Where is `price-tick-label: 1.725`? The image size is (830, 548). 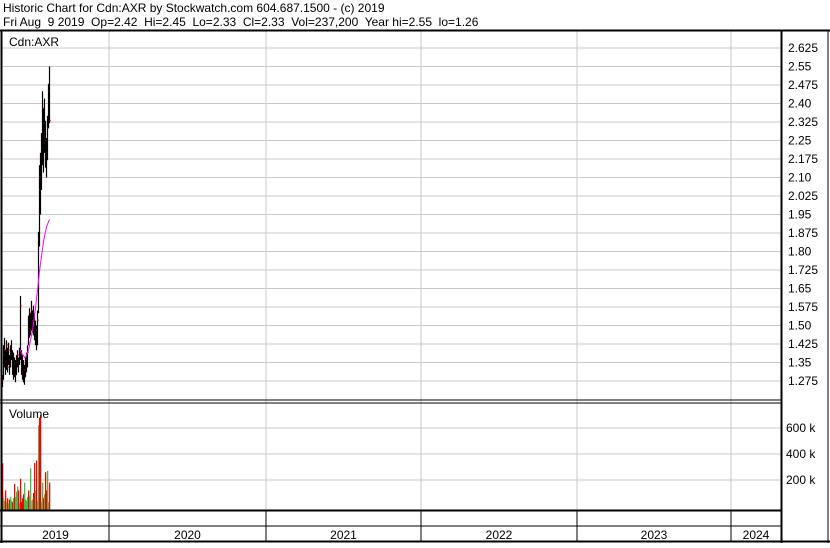 price-tick-label: 1.725 is located at coordinates (803, 270).